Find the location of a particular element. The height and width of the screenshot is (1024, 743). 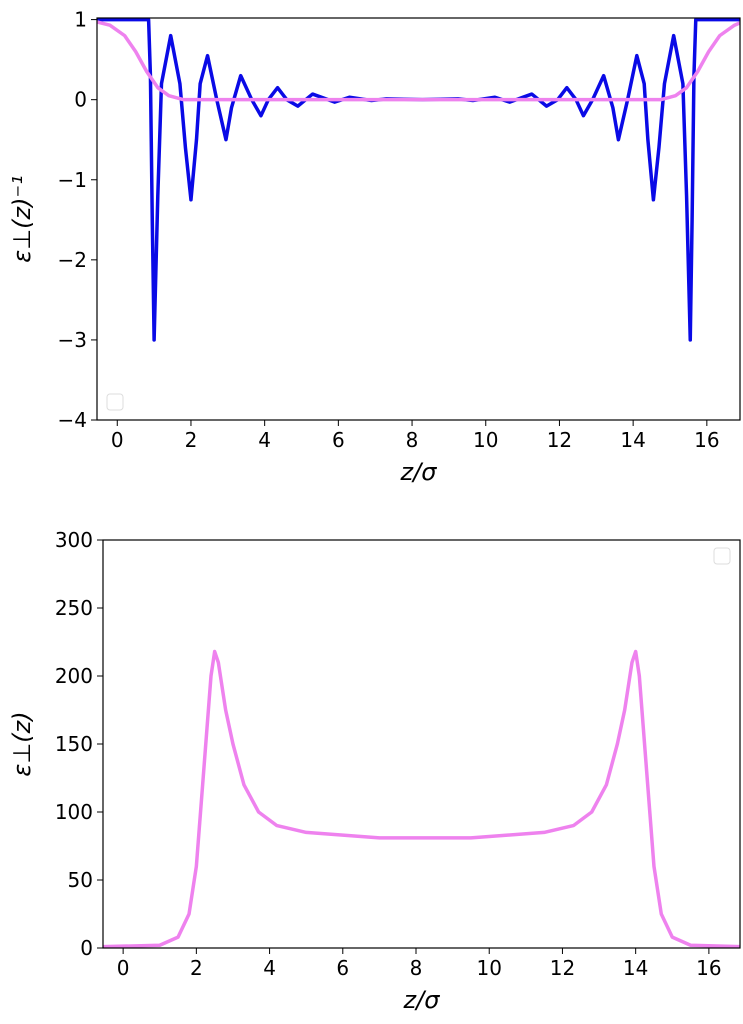

y-tick-label: 250 is located at coordinates (74, 608).